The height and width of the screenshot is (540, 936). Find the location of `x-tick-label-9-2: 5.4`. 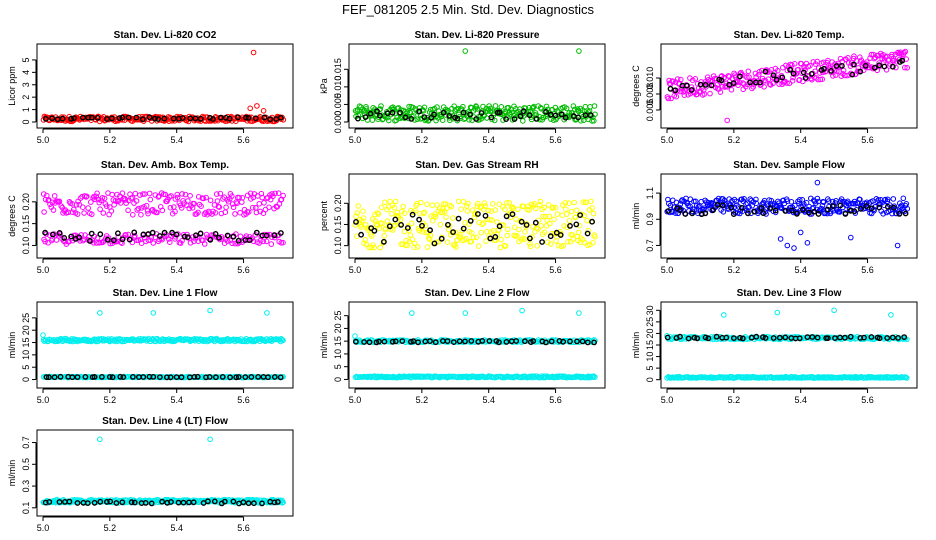

x-tick-label-9-2: 5.4 is located at coordinates (176, 528).